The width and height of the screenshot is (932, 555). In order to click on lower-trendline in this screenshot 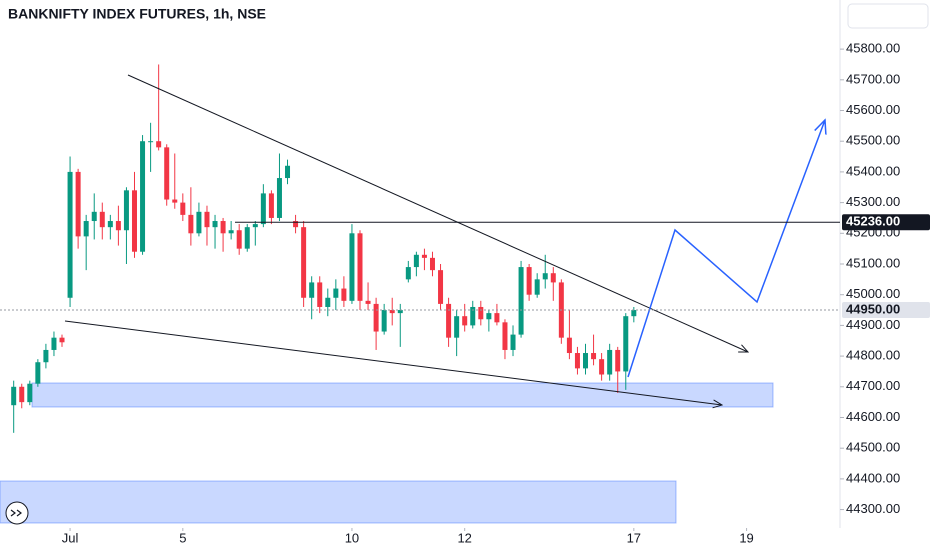, I will do `click(393, 362)`.